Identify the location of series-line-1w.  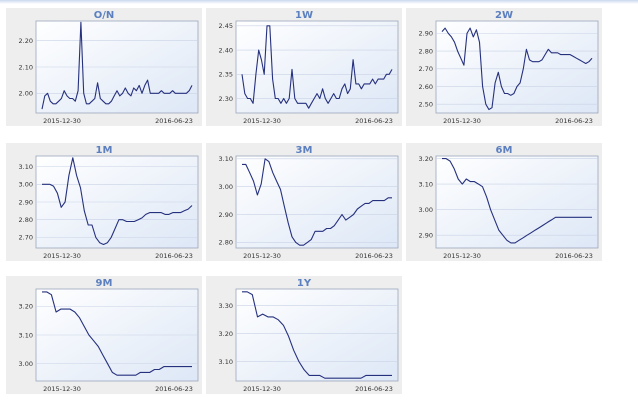
(317, 67).